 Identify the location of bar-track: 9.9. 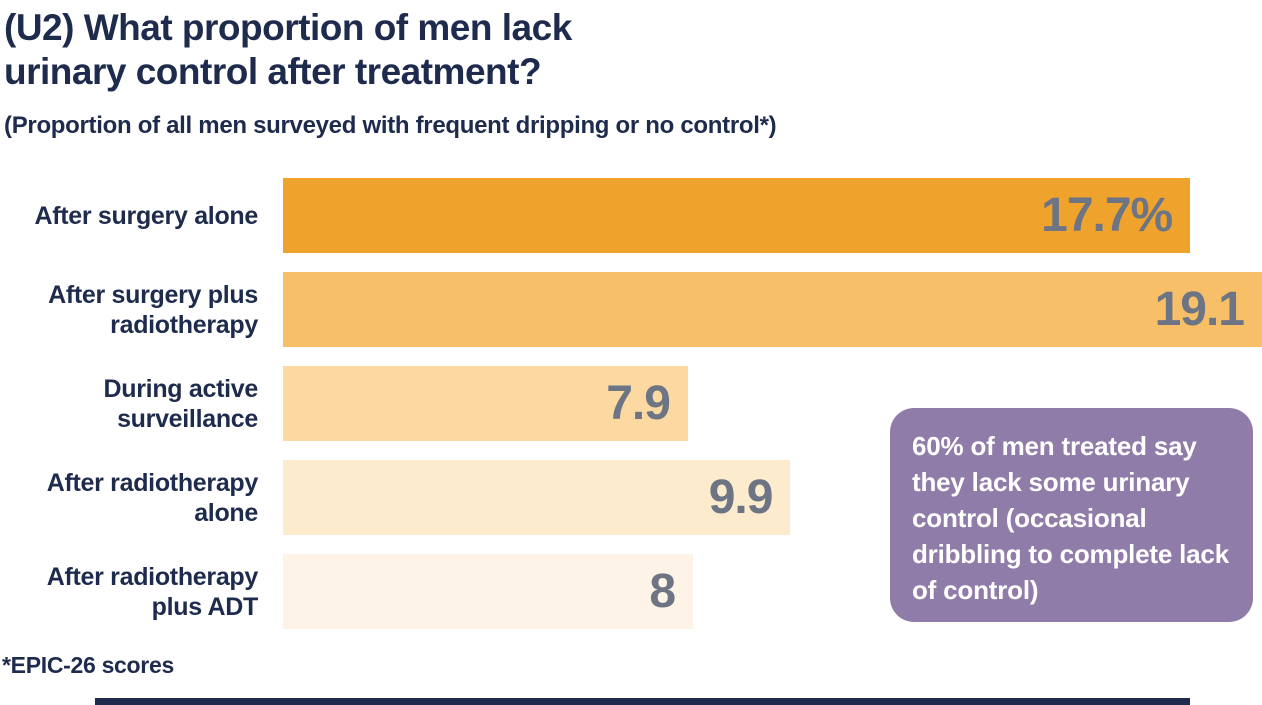
(772, 497).